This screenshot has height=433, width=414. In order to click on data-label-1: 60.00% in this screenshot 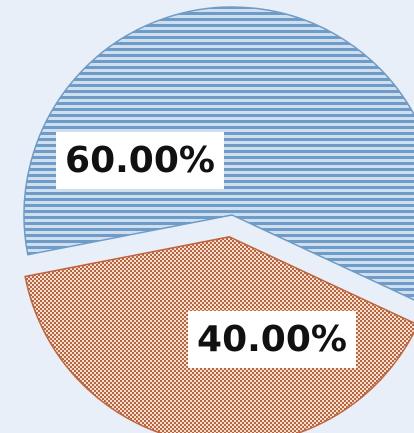, I will do `click(140, 160)`.